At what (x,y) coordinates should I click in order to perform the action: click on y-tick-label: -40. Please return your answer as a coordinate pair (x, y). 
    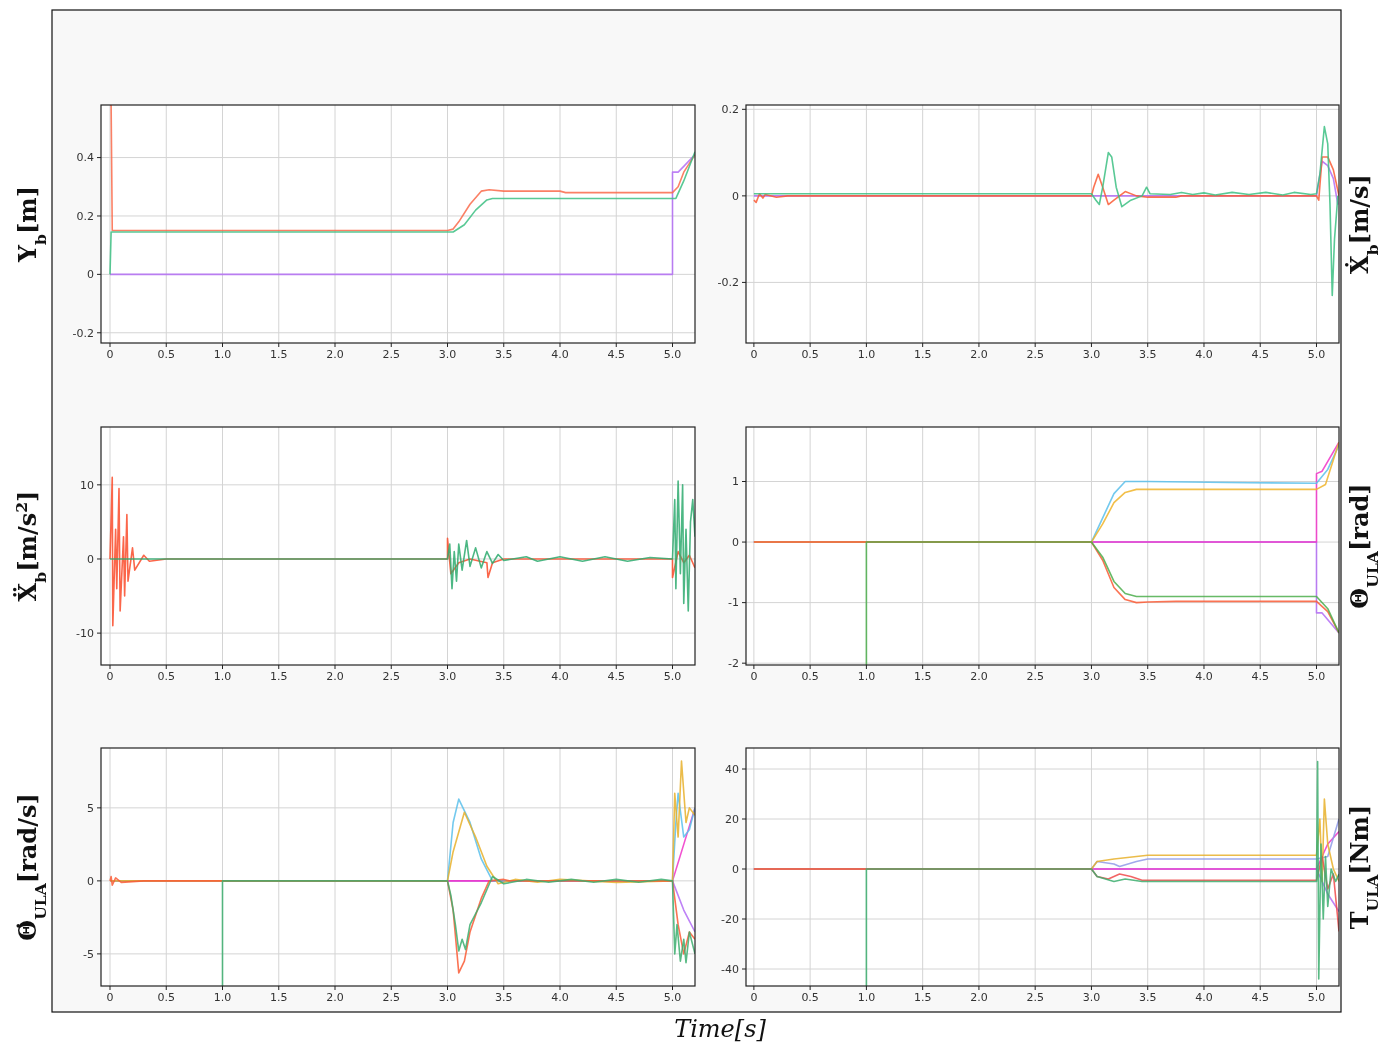
    Looking at the image, I should click on (730, 969).